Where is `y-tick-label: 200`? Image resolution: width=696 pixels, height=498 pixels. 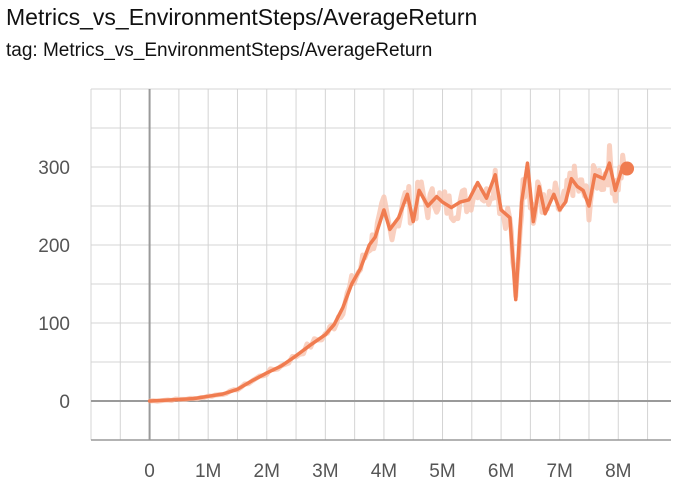
y-tick-label: 200 is located at coordinates (54, 246).